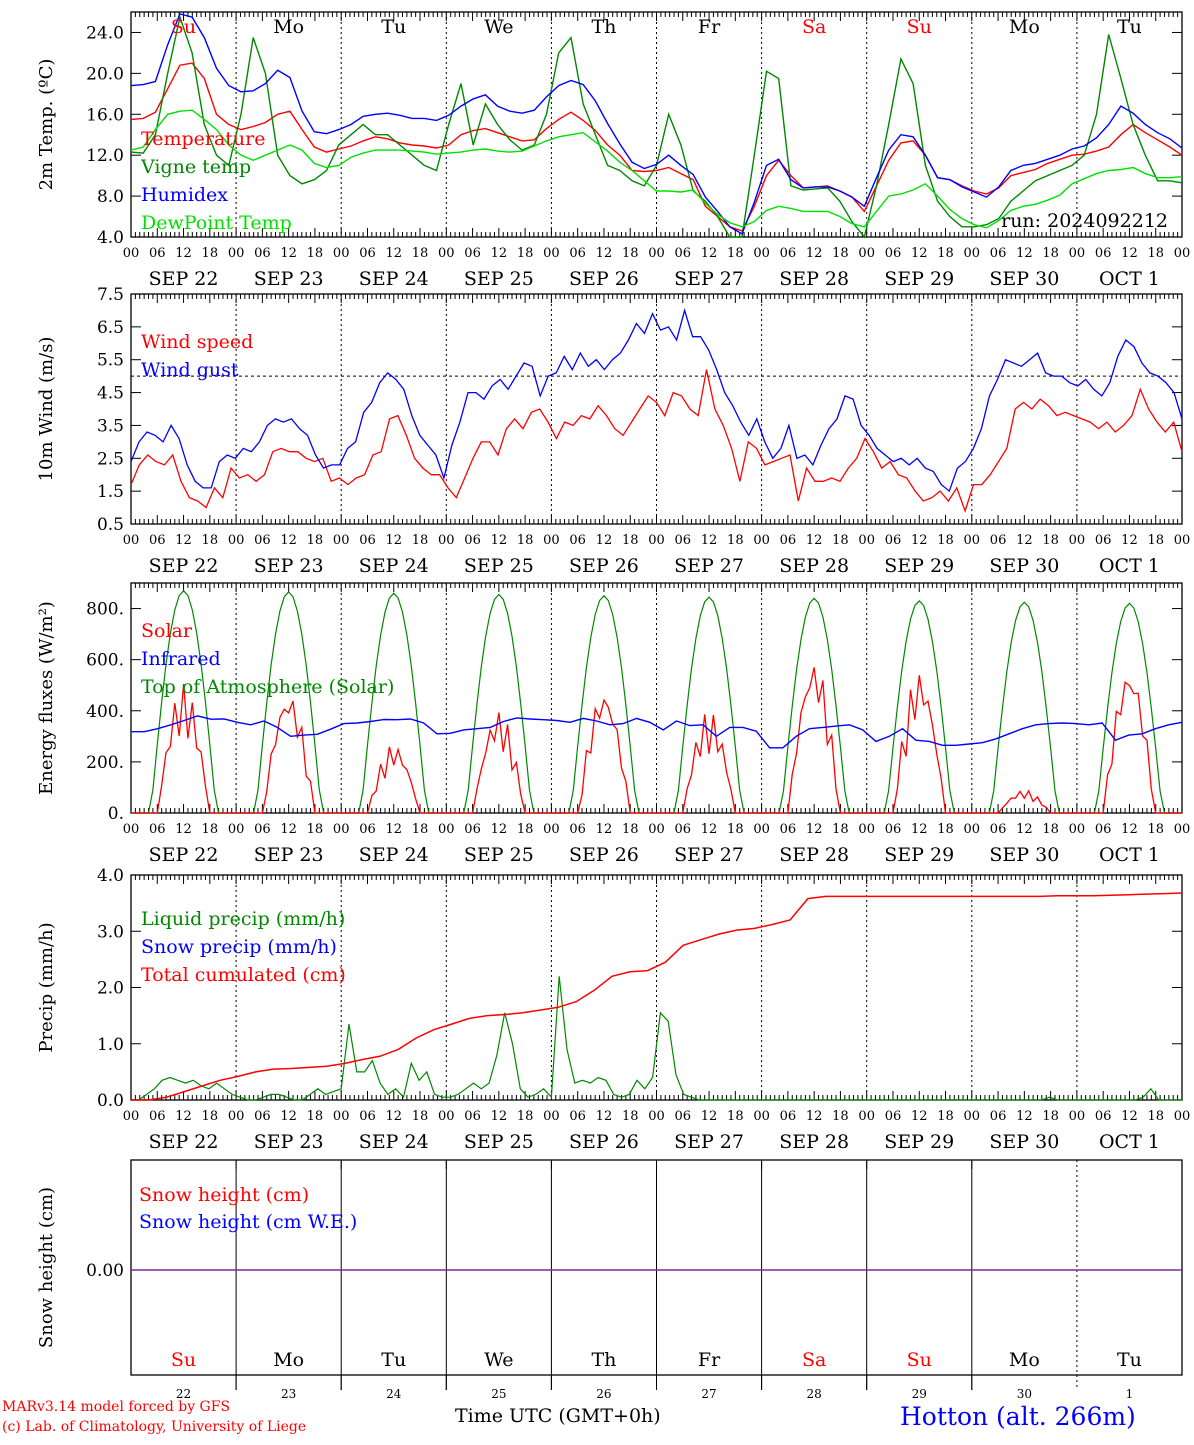 The height and width of the screenshot is (1445, 1194). Describe the element at coordinates (243, 919) in the screenshot. I see `legend-entry: Liquid precip (mm/h)` at that location.